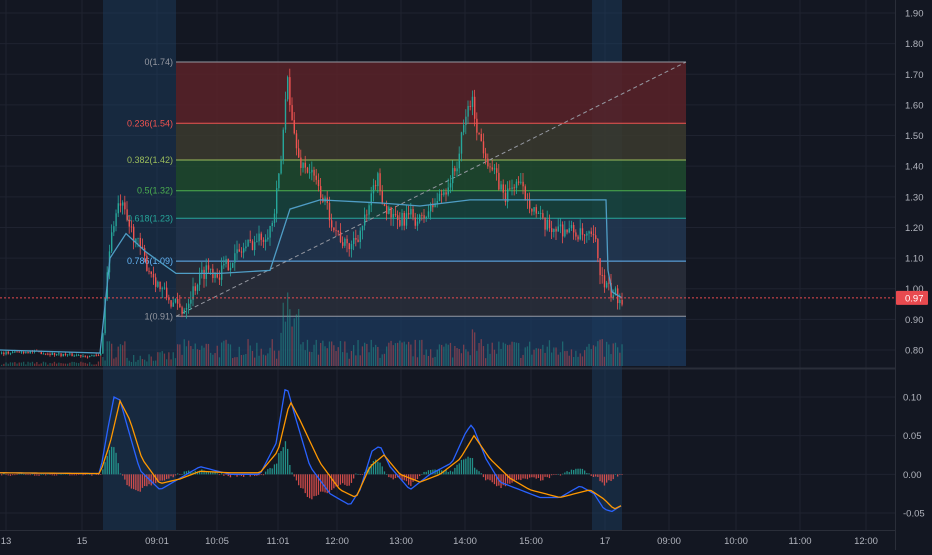 The height and width of the screenshot is (555, 932). Describe the element at coordinates (914, 456) in the screenshot. I see `macd-axis: 0.10 0.05 0.00 -0.05` at that location.